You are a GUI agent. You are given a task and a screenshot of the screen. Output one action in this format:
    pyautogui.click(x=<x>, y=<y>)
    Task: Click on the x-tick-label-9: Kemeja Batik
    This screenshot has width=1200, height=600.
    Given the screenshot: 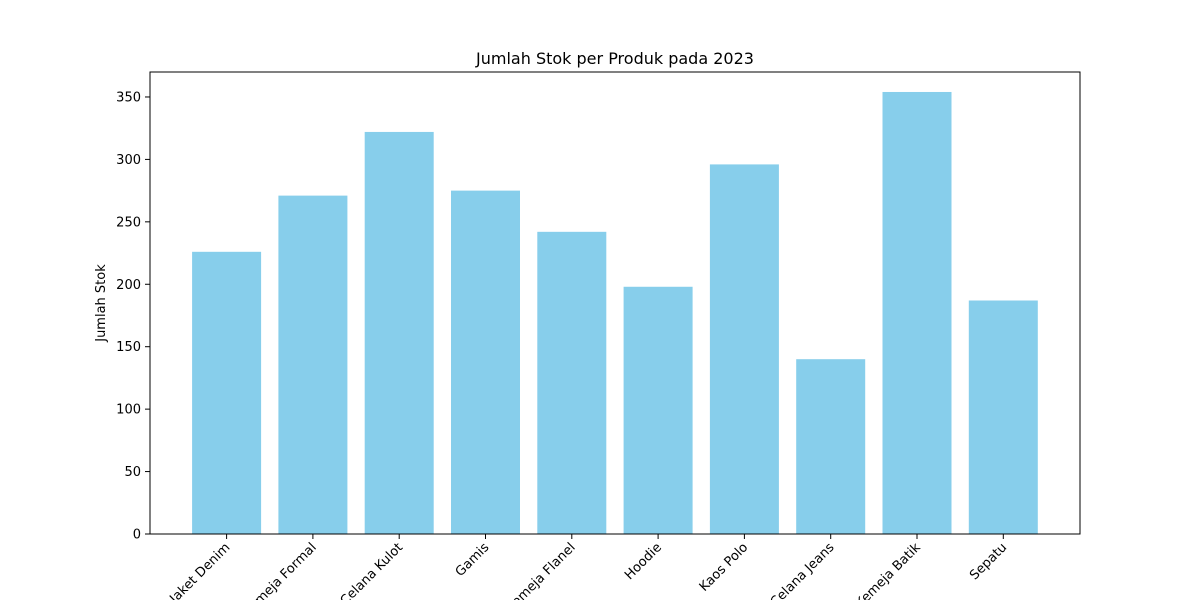 What is the action you would take?
    pyautogui.click(x=888, y=570)
    